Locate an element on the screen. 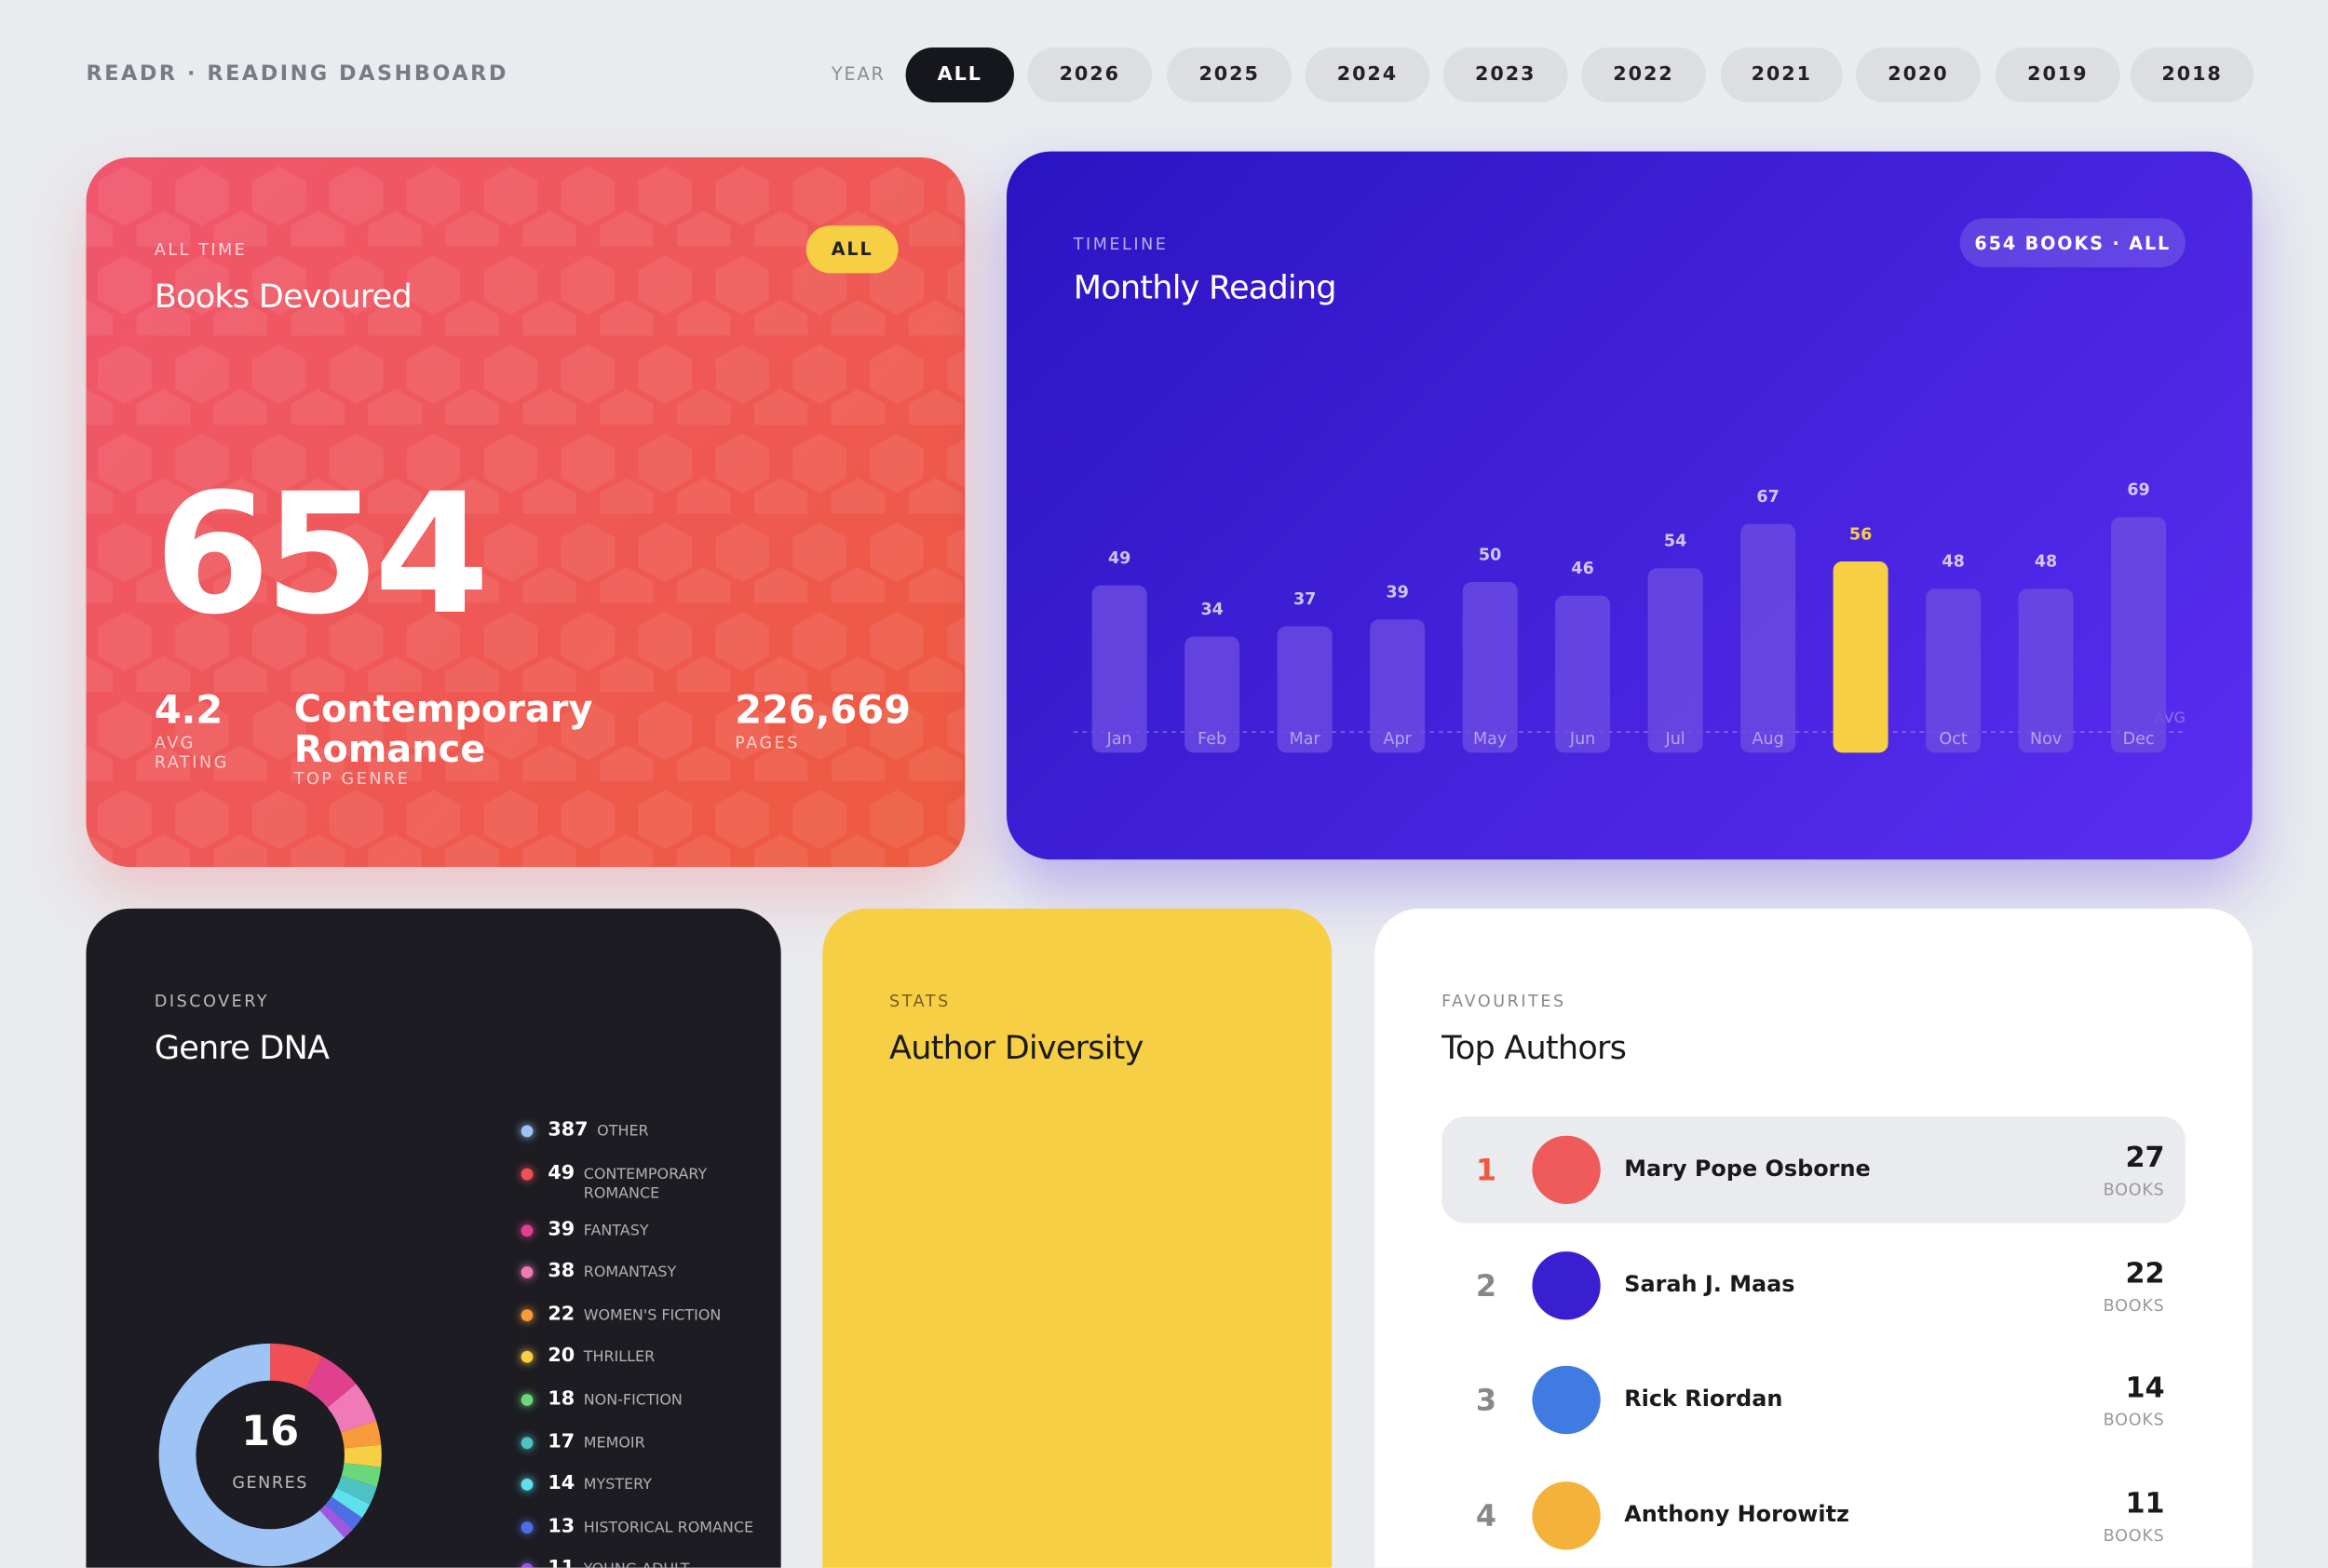 The height and width of the screenshot is (1568, 2328). x-tick-label: Jun is located at coordinates (1582, 739).